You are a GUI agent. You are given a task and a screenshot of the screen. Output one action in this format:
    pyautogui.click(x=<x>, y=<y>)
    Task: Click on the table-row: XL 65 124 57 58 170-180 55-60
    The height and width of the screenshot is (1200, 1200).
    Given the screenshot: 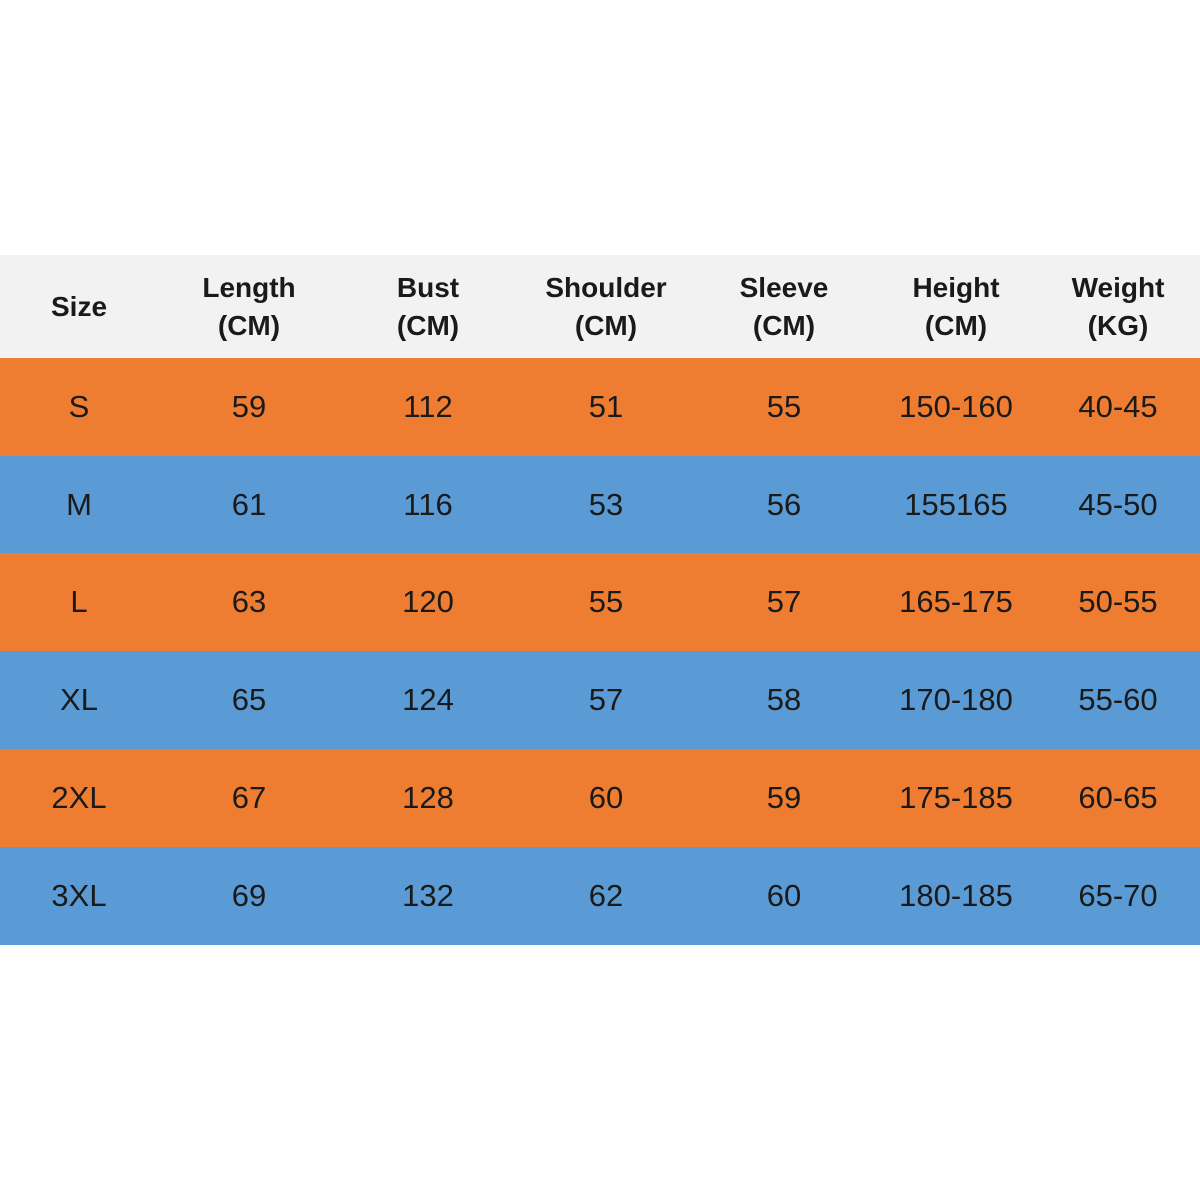 What is the action you would take?
    pyautogui.click(x=600, y=700)
    